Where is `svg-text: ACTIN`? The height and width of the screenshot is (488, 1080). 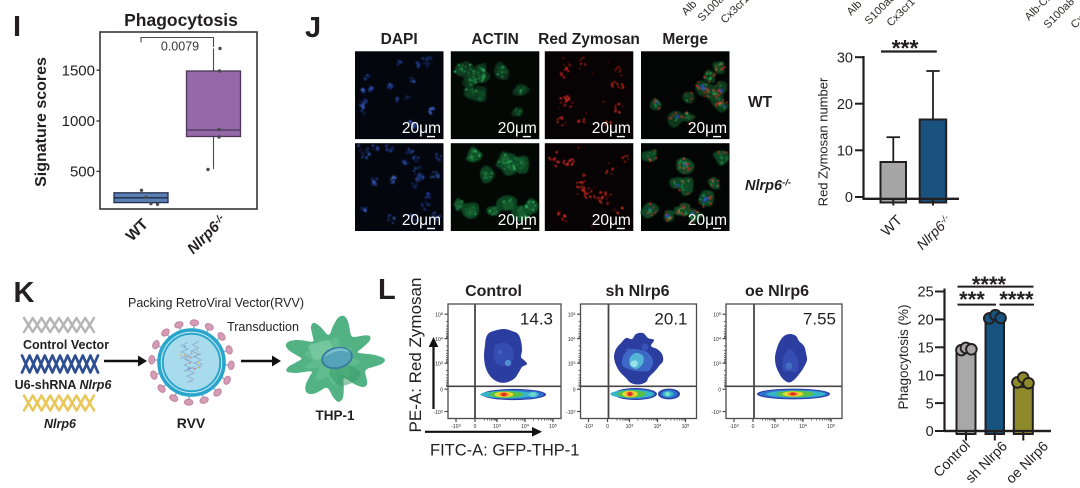 svg-text: ACTIN is located at coordinates (494, 39).